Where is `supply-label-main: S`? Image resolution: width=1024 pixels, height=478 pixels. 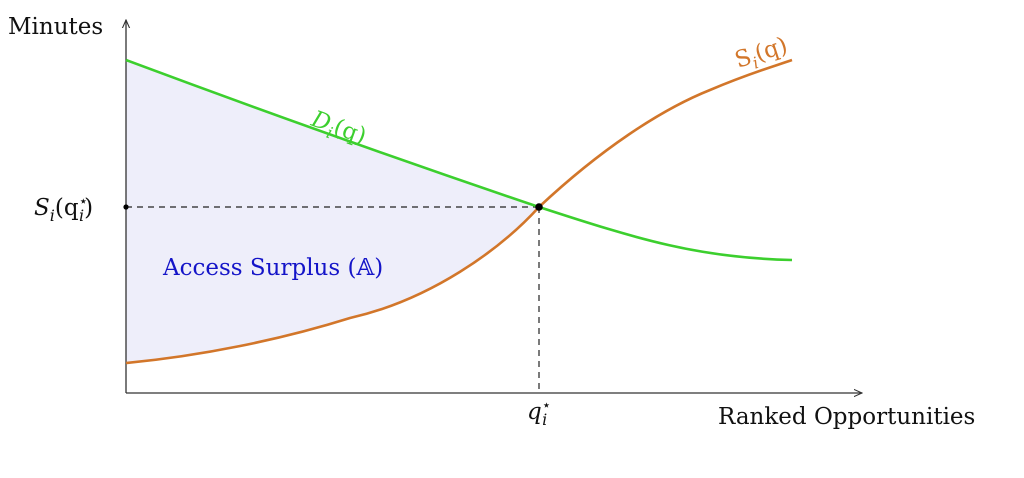 supply-label-main: S is located at coordinates (743, 59).